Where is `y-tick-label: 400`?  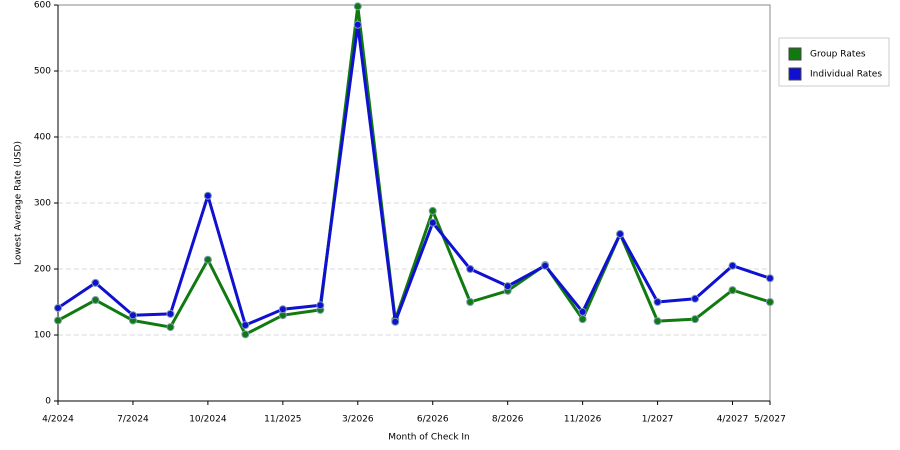 y-tick-label: 400 is located at coordinates (42, 138).